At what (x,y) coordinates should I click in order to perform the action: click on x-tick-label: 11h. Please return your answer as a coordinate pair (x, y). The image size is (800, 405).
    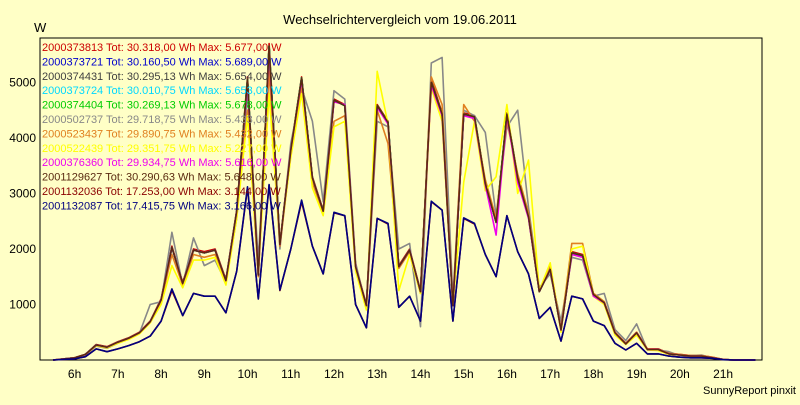
    Looking at the image, I should click on (290, 374).